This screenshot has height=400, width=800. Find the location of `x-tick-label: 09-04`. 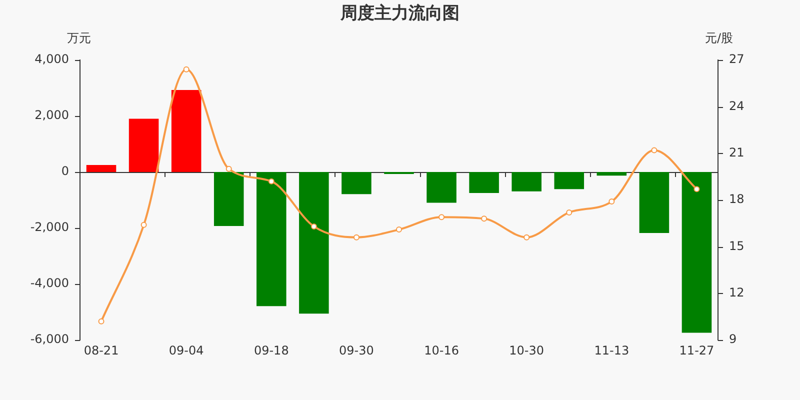

x-tick-label: 09-04 is located at coordinates (186, 350).